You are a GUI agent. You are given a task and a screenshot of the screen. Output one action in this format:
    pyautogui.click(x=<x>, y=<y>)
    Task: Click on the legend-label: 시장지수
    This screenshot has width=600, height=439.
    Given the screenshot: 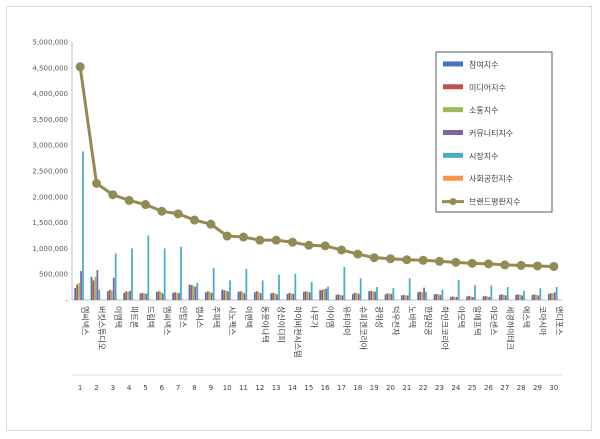 What is the action you would take?
    pyautogui.click(x=483, y=156)
    